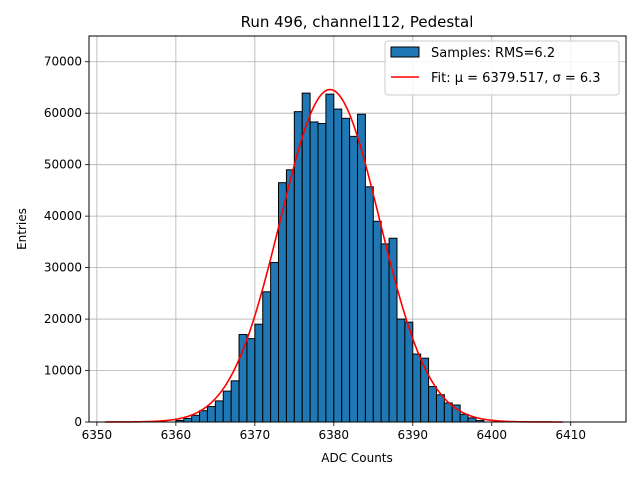  I want to click on x-tick-label: 6350, so click(97, 435).